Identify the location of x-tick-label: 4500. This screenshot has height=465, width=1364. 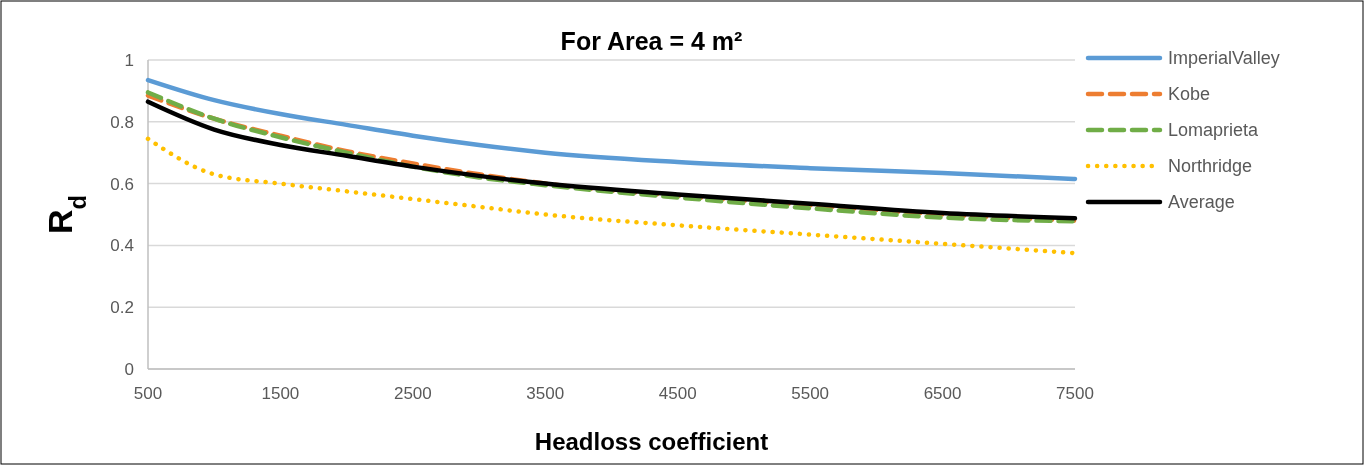
(677, 393).